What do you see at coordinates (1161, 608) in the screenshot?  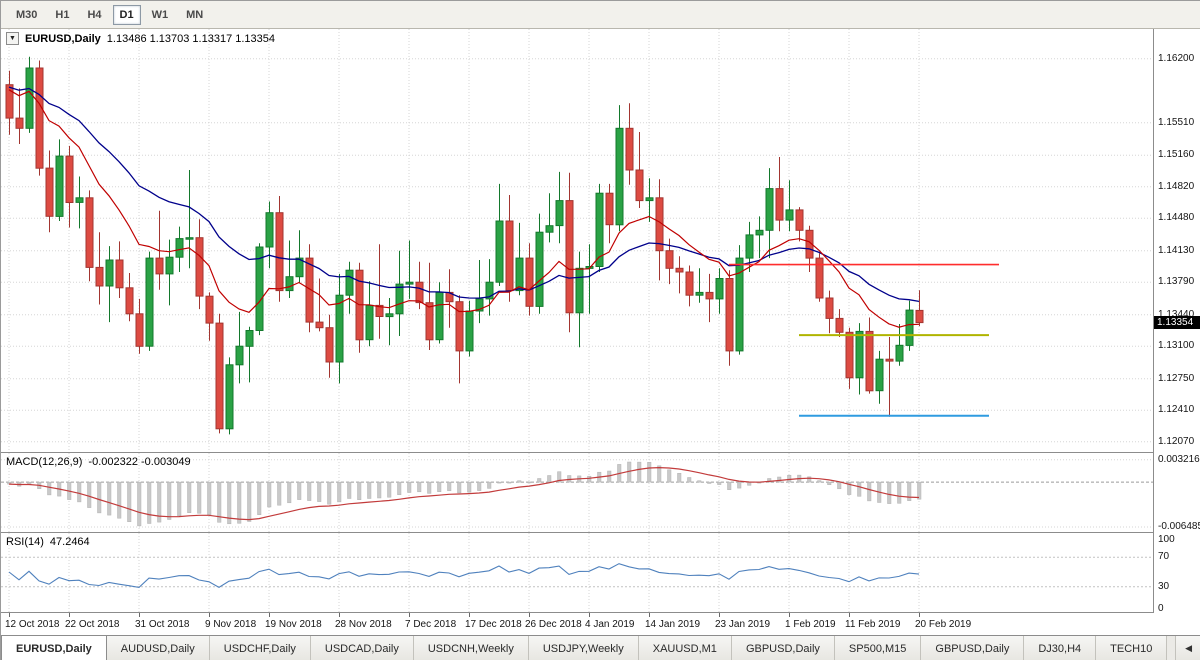 I see `rsi-axis-label: 0` at bounding box center [1161, 608].